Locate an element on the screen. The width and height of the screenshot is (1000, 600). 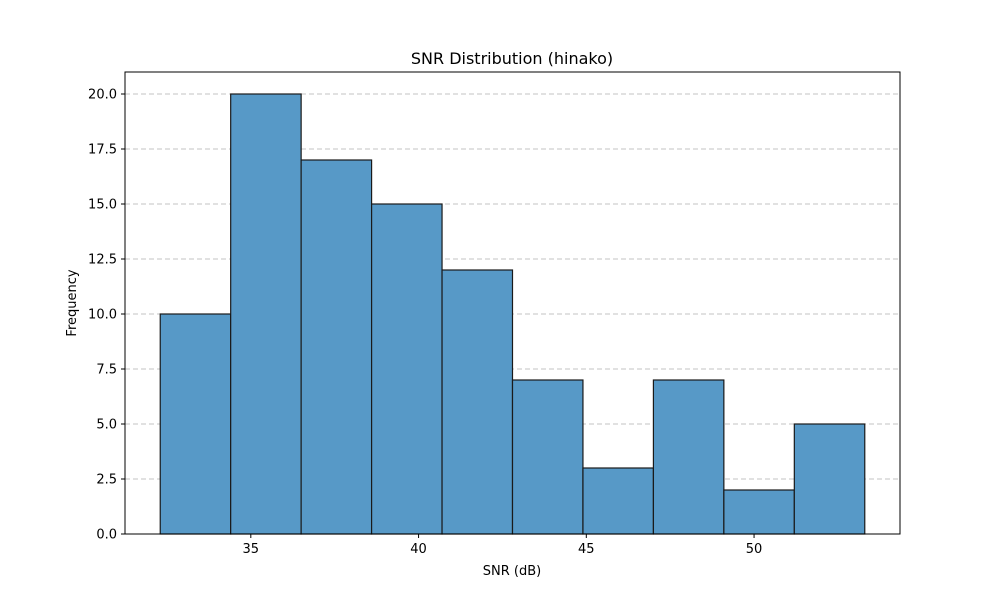
x-tick-label: 35 is located at coordinates (251, 549).